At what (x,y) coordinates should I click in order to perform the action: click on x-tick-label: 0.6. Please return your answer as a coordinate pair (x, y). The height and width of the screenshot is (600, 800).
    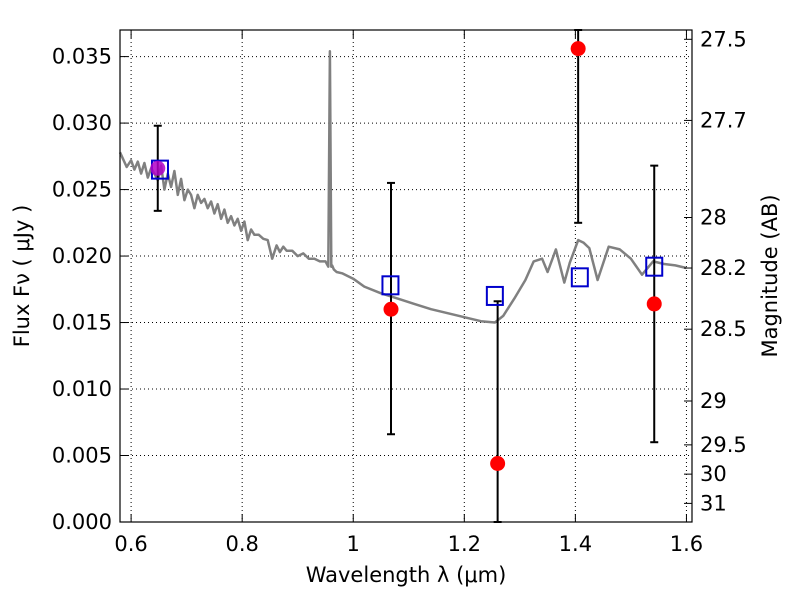
    Looking at the image, I should click on (130, 544).